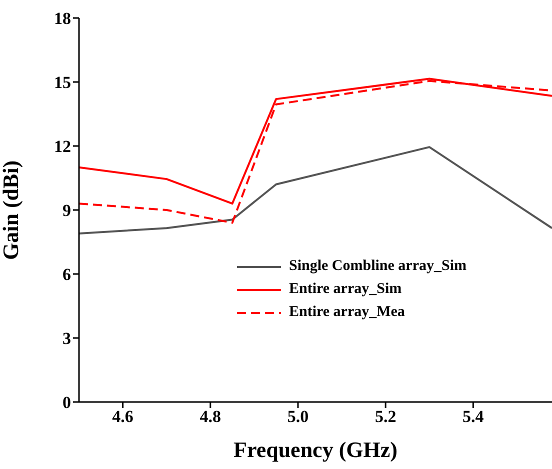 The height and width of the screenshot is (469, 552). Describe the element at coordinates (473, 416) in the screenshot. I see `x-tick-label: 5.4` at that location.